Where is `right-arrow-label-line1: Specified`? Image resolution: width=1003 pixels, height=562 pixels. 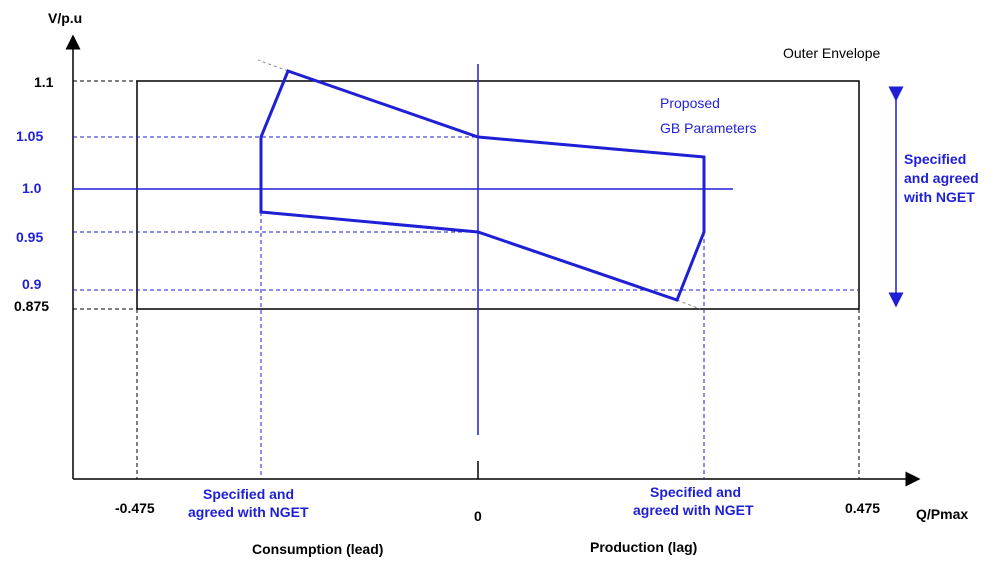 right-arrow-label-line1: Specified is located at coordinates (935, 159).